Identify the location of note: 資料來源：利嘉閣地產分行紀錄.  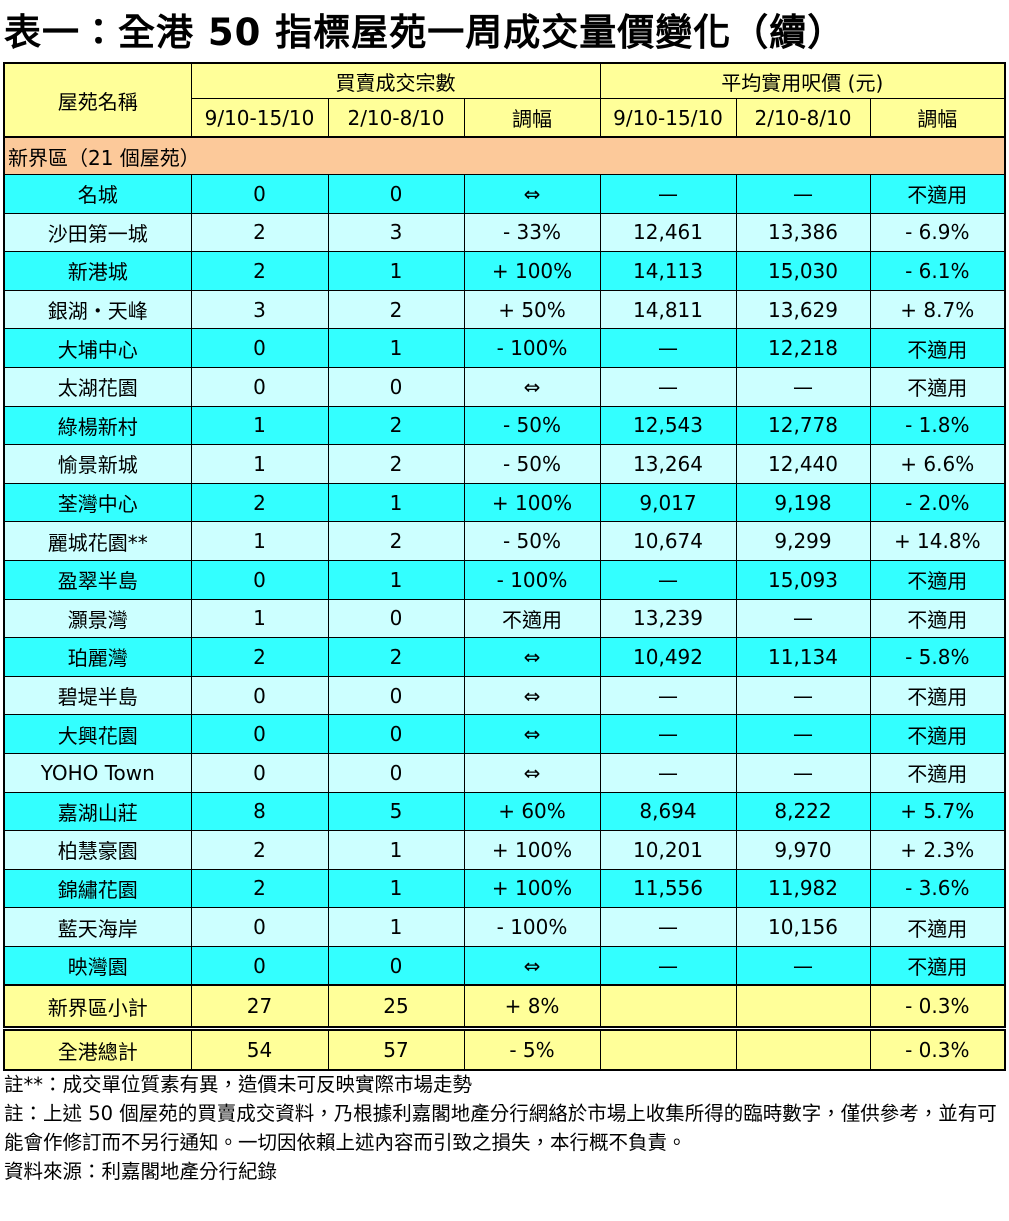
(141, 1171).